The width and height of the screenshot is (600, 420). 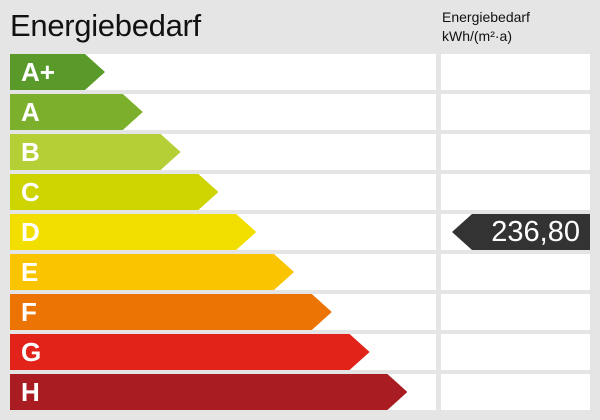 What do you see at coordinates (486, 17) in the screenshot?
I see `column-header-title: Energiebedarf` at bounding box center [486, 17].